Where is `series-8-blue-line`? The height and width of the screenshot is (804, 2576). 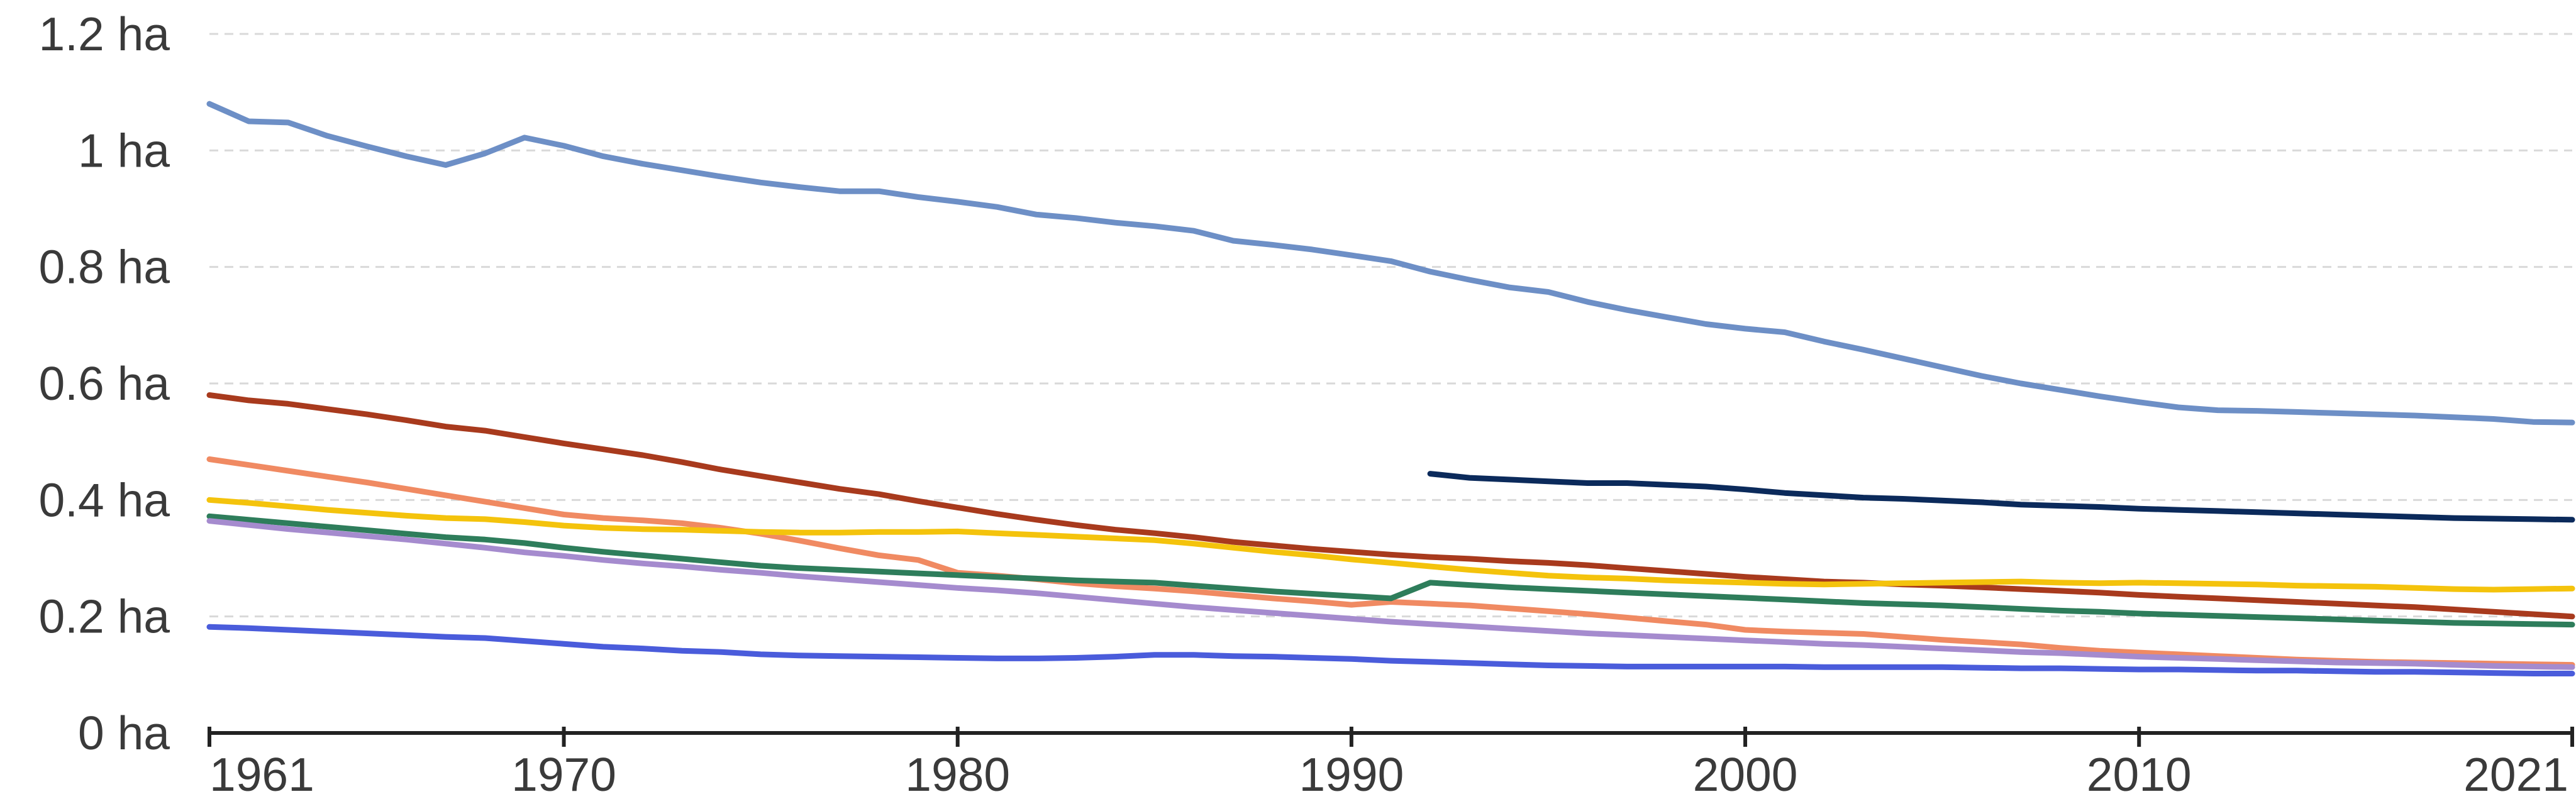
series-8-blue-line is located at coordinates (1390, 650).